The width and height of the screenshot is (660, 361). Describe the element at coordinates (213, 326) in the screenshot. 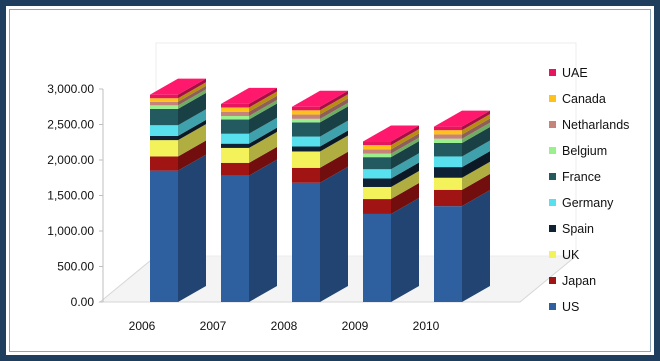

I see `x-tick-label: 2007` at that location.